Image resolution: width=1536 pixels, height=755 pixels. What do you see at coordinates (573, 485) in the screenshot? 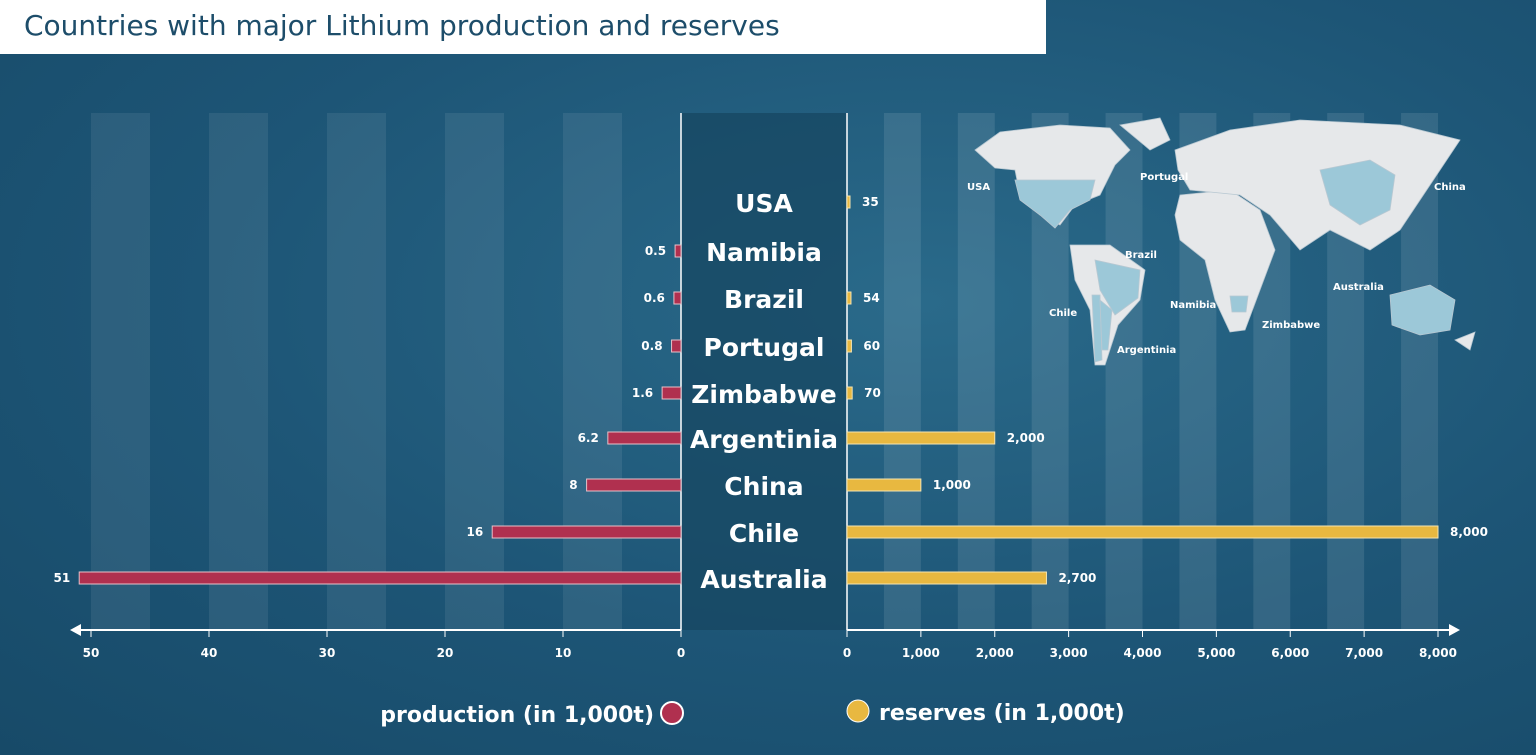
I see `production-label-china: 8` at bounding box center [573, 485].